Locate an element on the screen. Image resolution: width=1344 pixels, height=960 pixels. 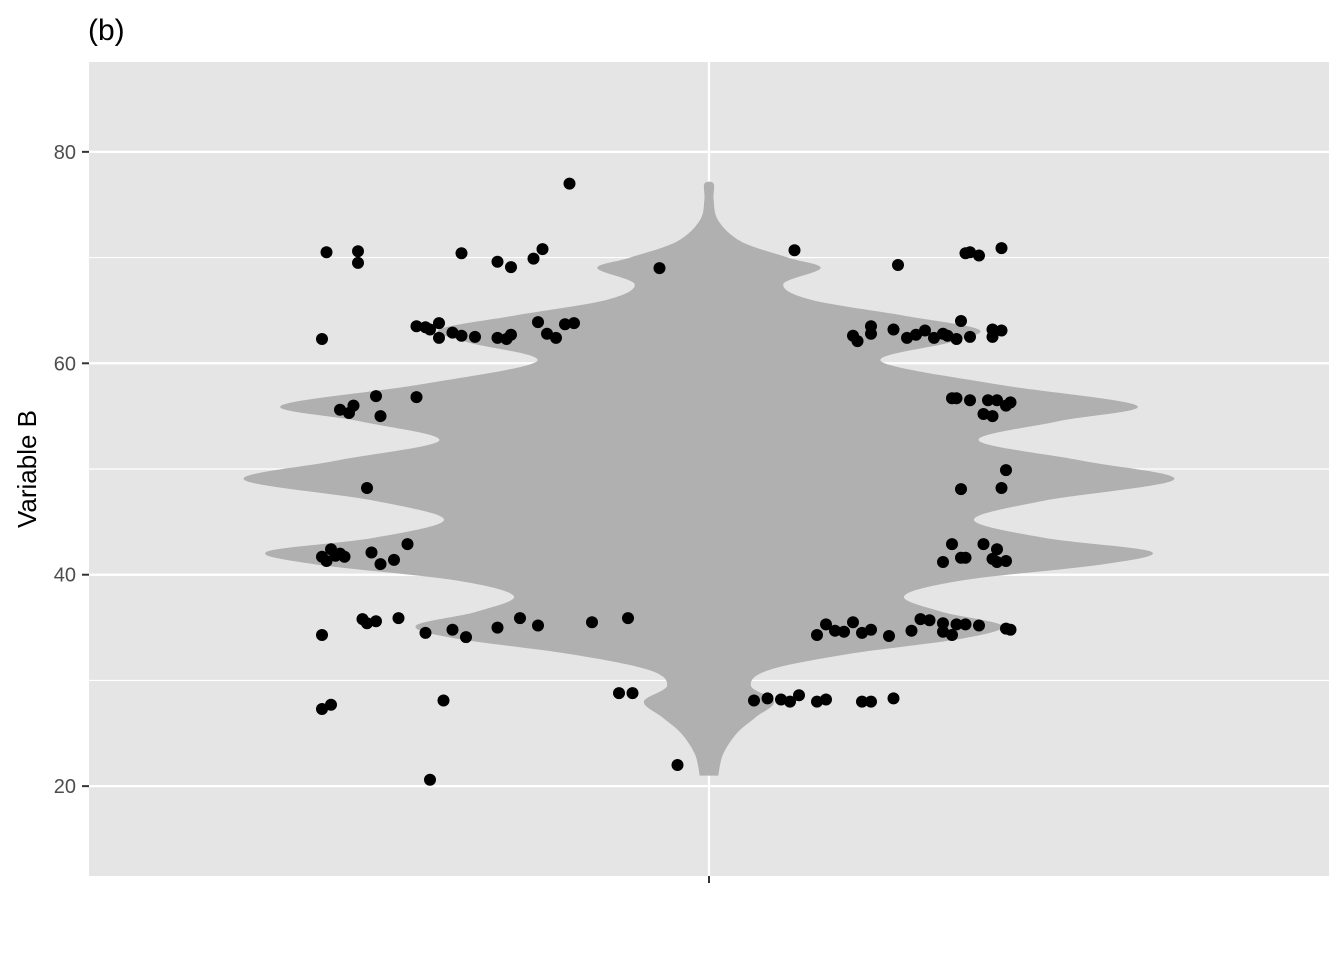
y-tick-label: 60 is located at coordinates (65, 364).